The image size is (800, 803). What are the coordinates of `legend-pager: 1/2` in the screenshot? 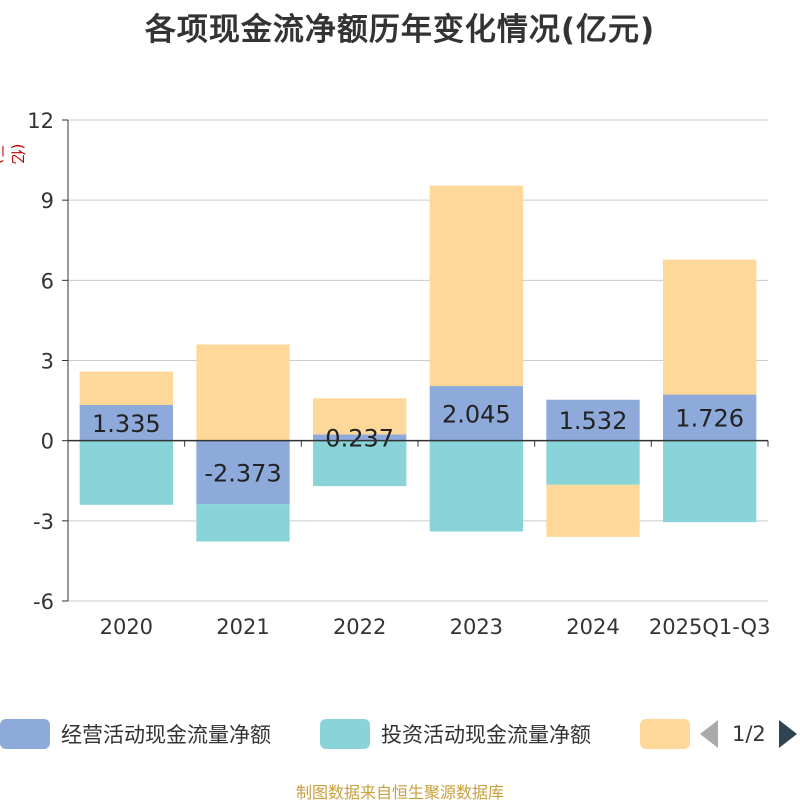 It's located at (748, 734).